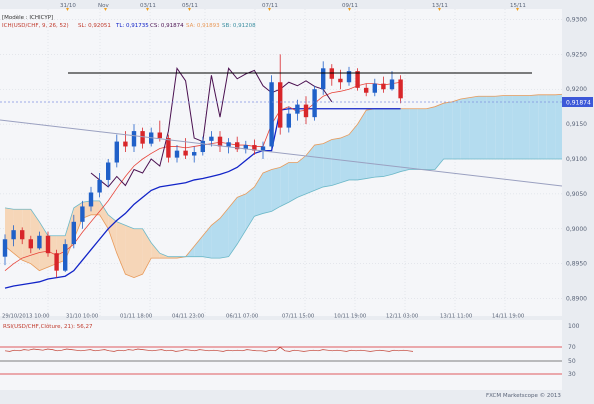 Image resolution: width=594 pixels, height=404 pixels. I want to click on price-label: 0,8900, so click(576, 299).